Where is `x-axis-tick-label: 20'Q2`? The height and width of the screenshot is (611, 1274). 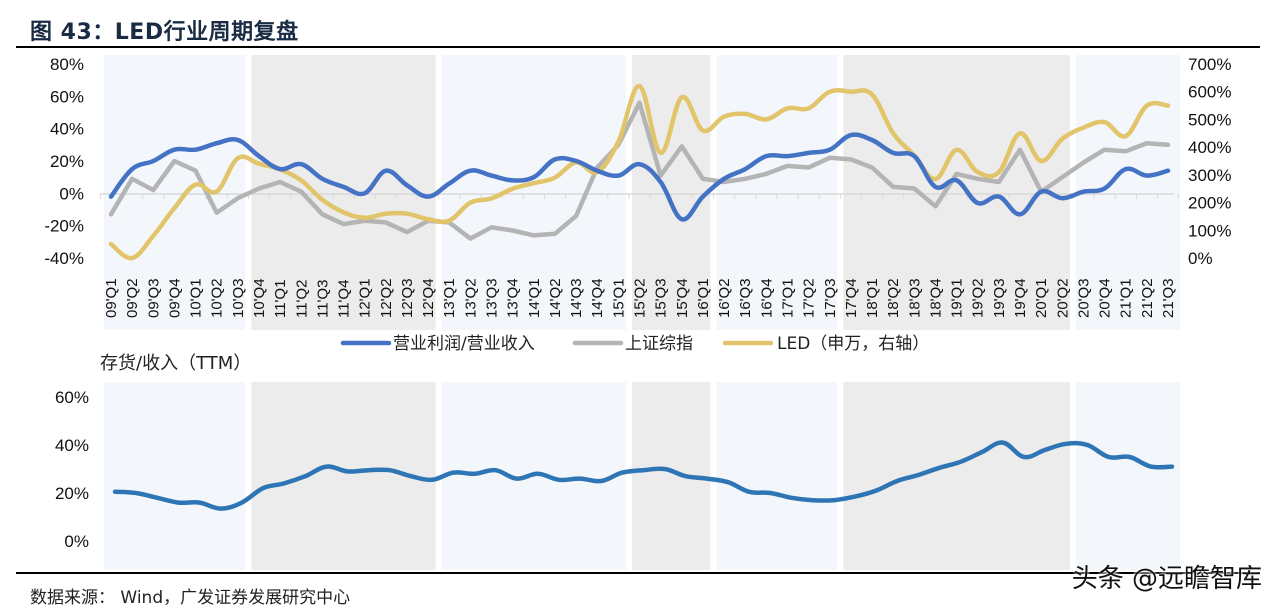 x-axis-tick-label: 20'Q2 is located at coordinates (1062, 298).